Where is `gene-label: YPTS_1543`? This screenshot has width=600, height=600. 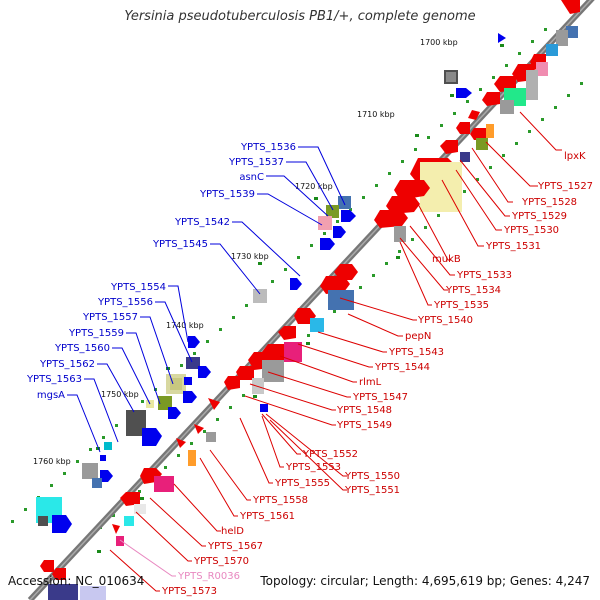
gene-label: YPTS_1543 is located at coordinates (416, 352).